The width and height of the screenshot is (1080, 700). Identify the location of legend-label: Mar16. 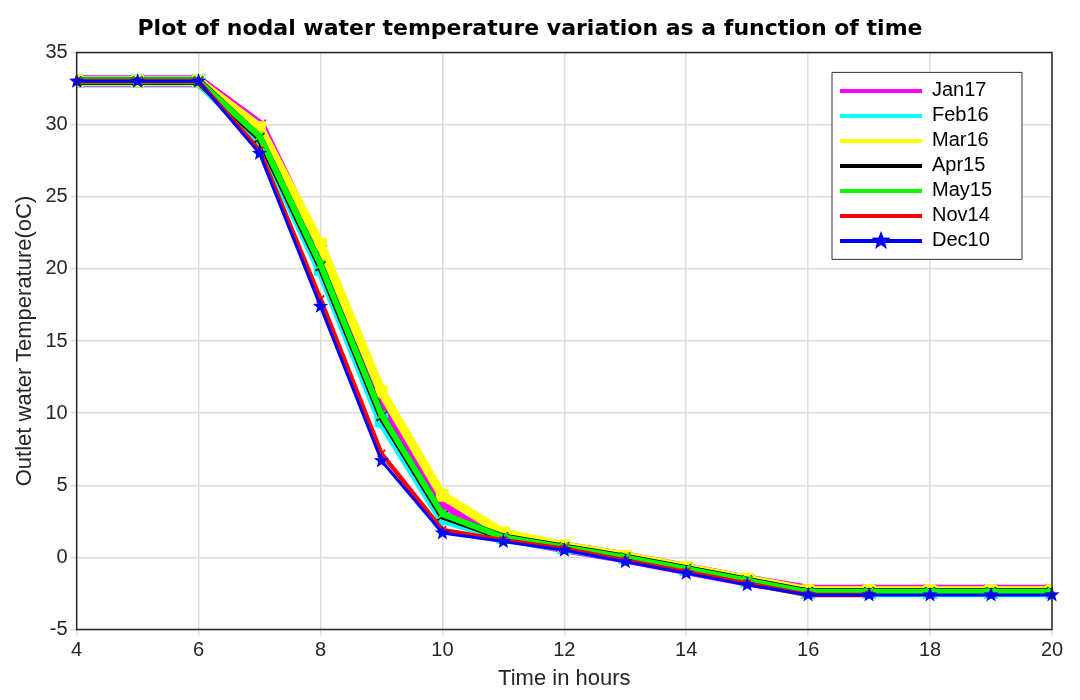
(960, 139).